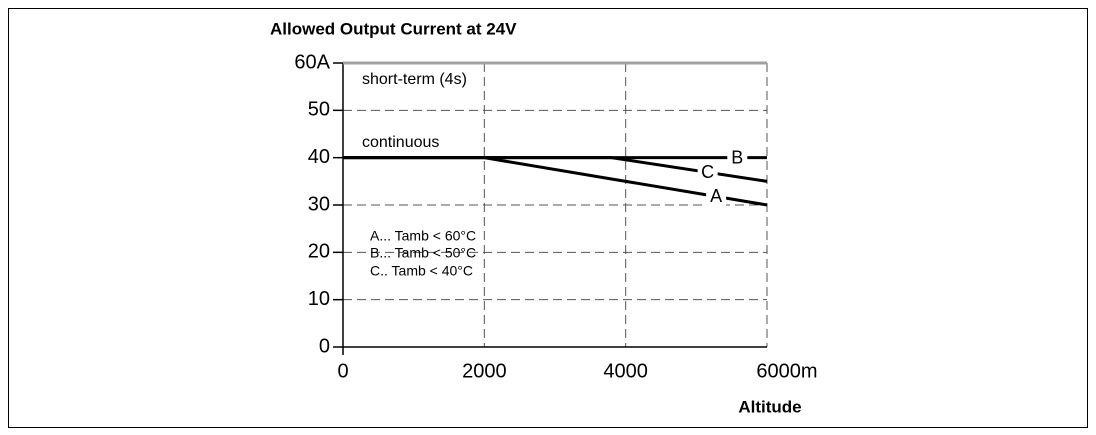  What do you see at coordinates (319, 204) in the screenshot?
I see `y-tick-label: 30` at bounding box center [319, 204].